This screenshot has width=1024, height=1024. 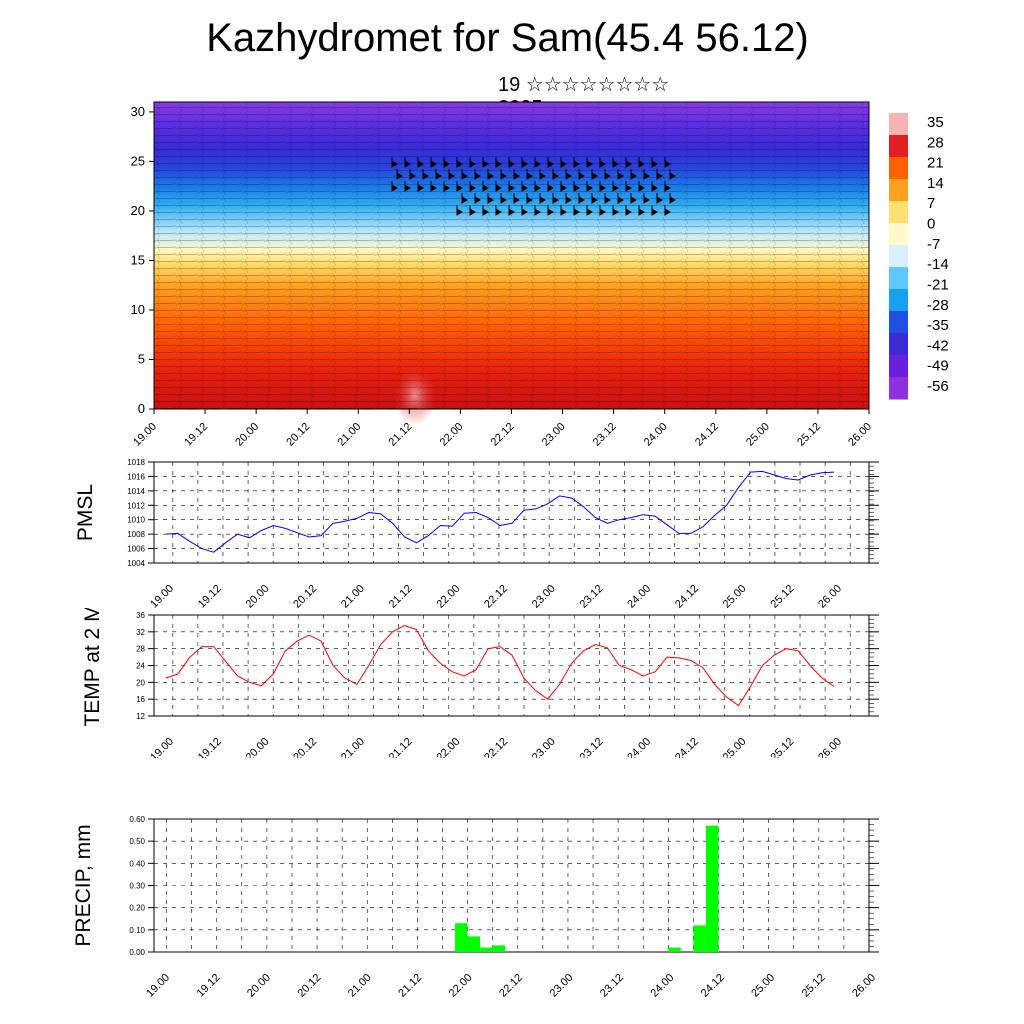 I want to click on y-tick-label: 1004, so click(x=136, y=563).